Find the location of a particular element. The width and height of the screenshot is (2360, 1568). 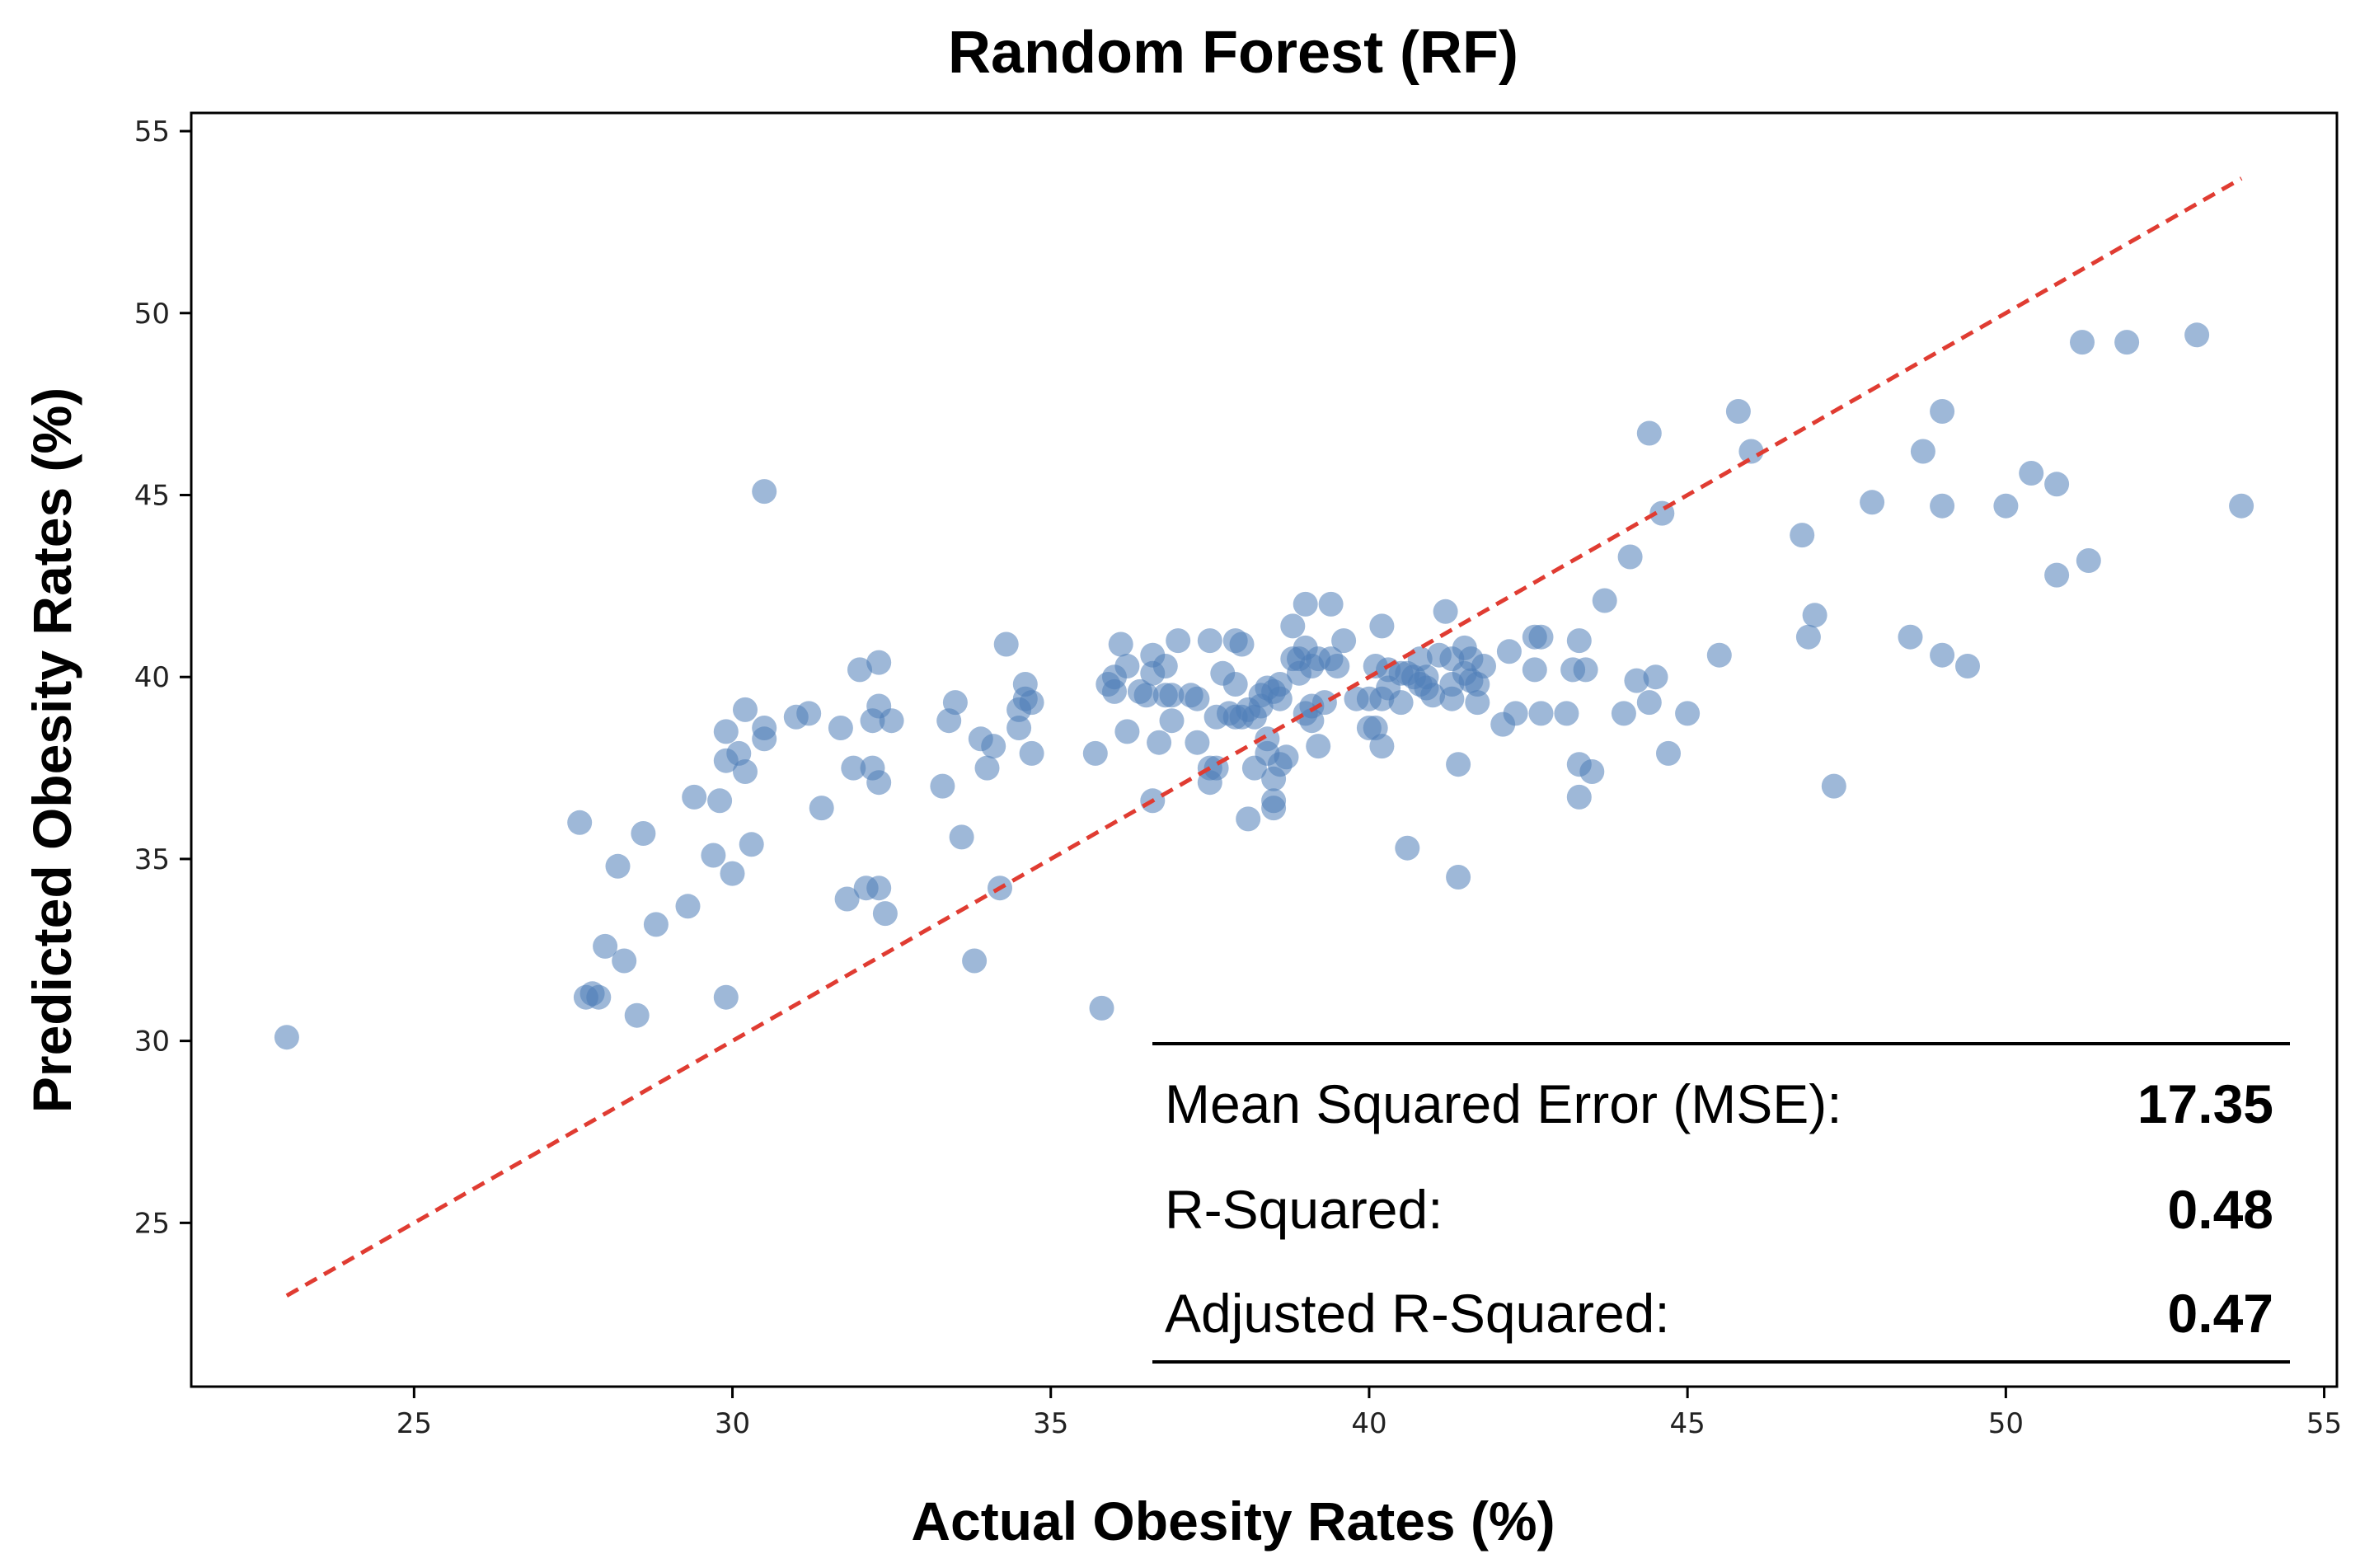

x-tick-label-55: 55 is located at coordinates (2324, 1423).